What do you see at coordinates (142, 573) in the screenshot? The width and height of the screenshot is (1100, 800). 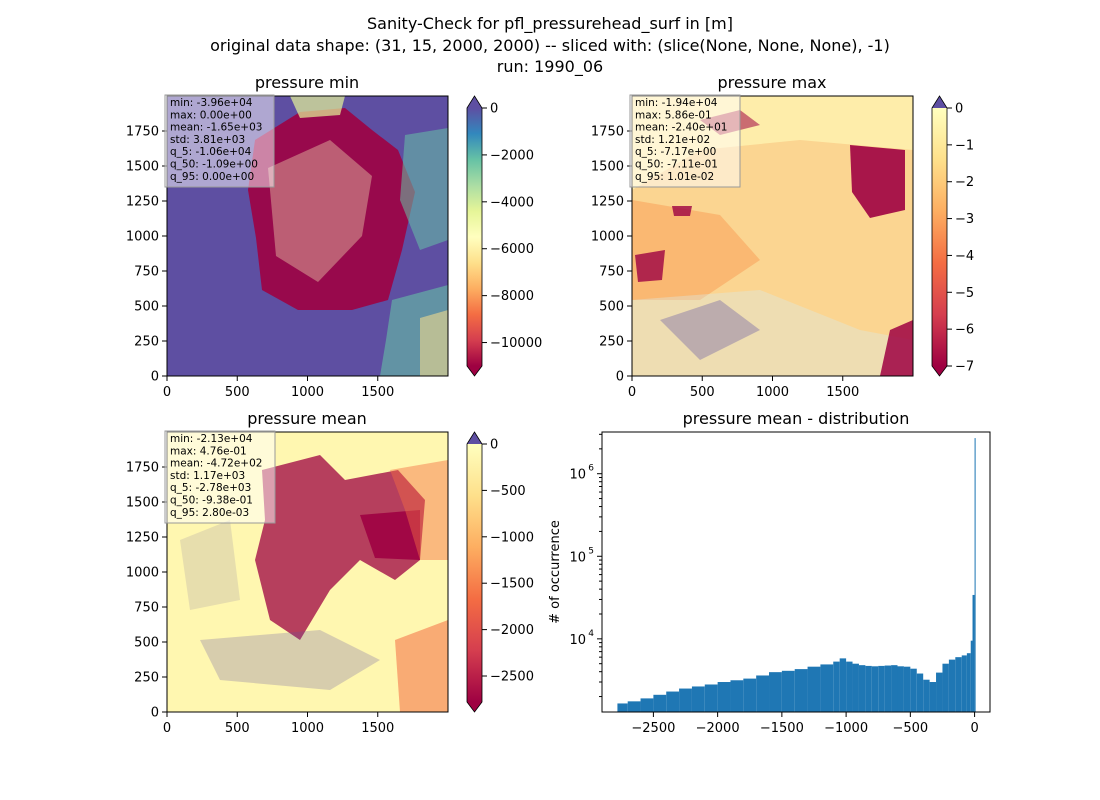 I see `y-tick-label: 1000` at bounding box center [142, 573].